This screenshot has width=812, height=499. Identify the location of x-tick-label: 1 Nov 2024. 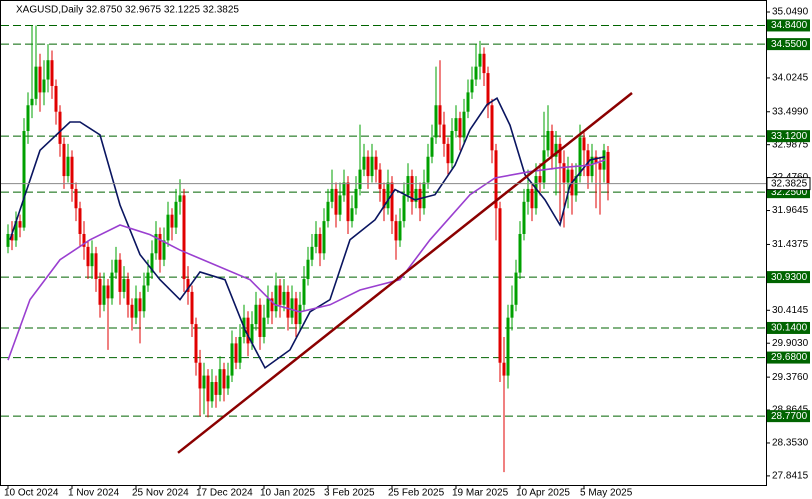
(94, 493).